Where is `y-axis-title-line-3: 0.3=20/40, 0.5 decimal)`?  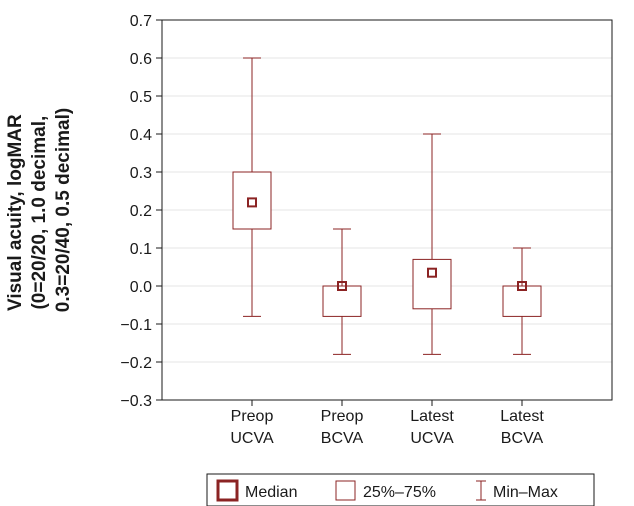
y-axis-title-line-3: 0.3=20/40, 0.5 decimal) is located at coordinates (63, 210).